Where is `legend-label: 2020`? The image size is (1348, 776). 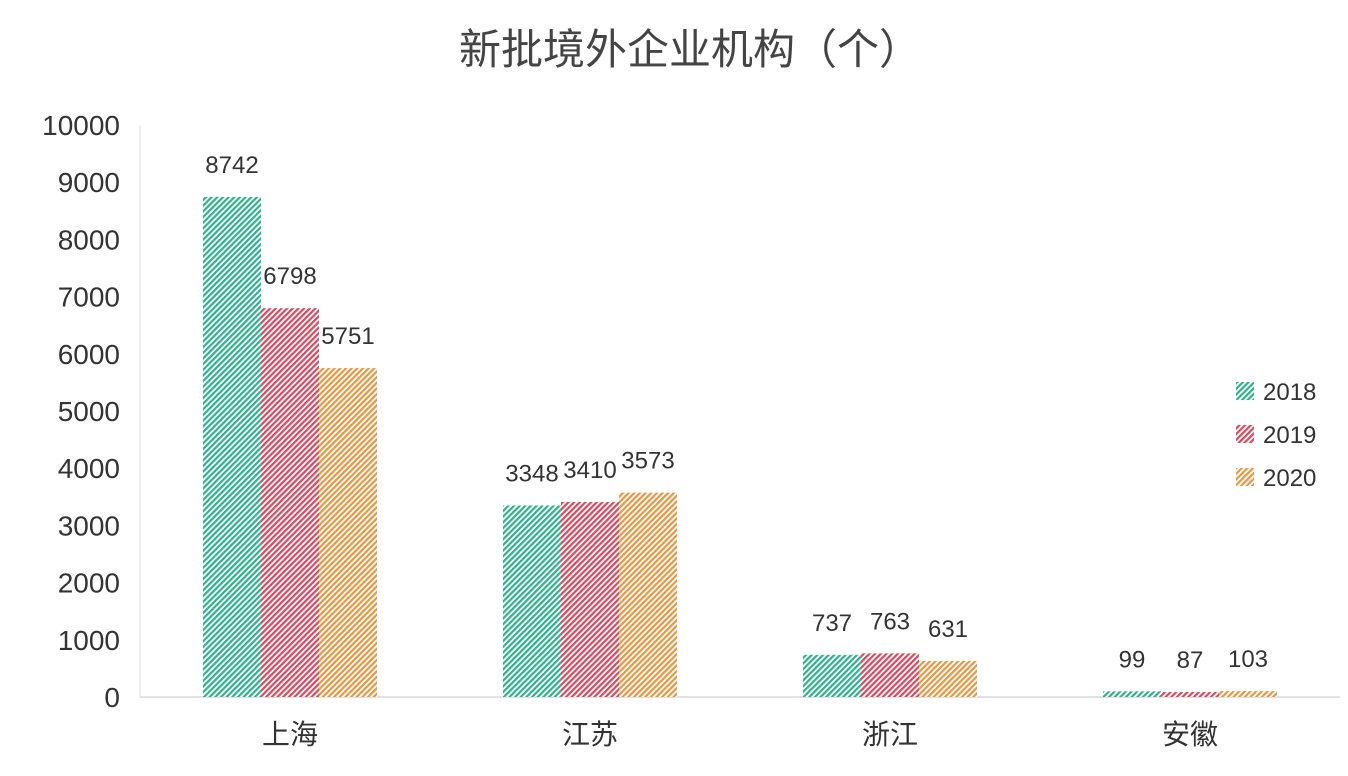 legend-label: 2020 is located at coordinates (1289, 478).